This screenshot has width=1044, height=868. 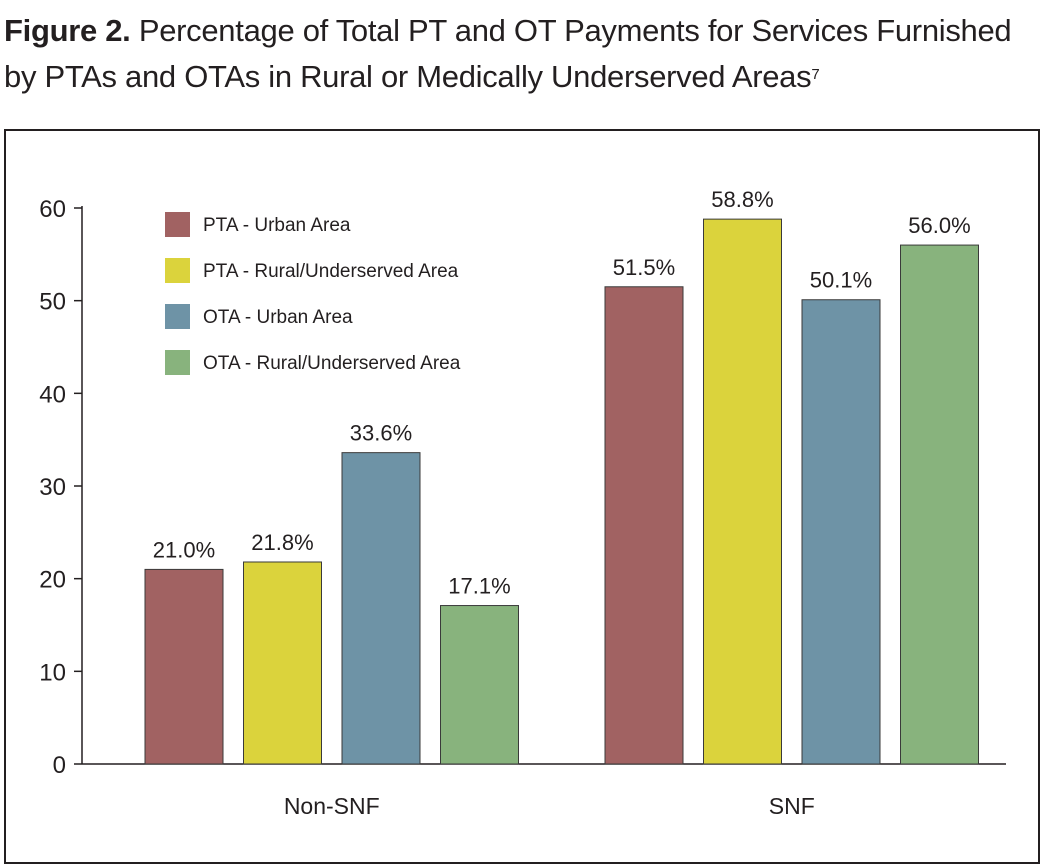 I want to click on legend-label-pta-rural-underserved-area: PTA - Rural/Underserved Area, so click(x=331, y=271).